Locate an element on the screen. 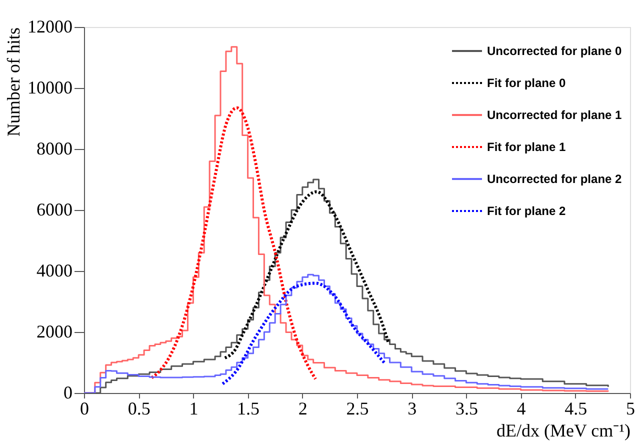  y-tick-label: 10000 is located at coordinates (50, 88).